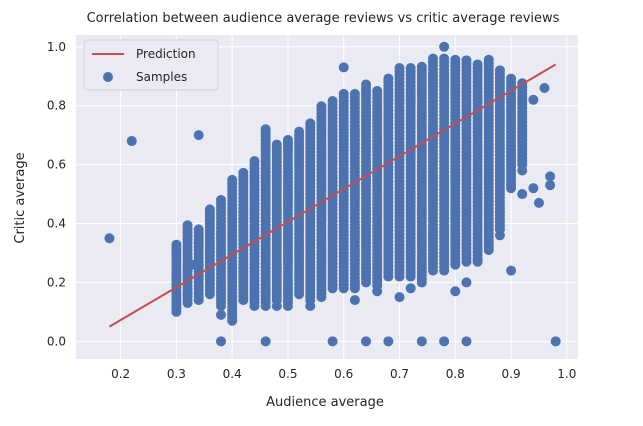 The image size is (643, 426). What do you see at coordinates (176, 374) in the screenshot?
I see `x-tick-label: 0.3` at bounding box center [176, 374].